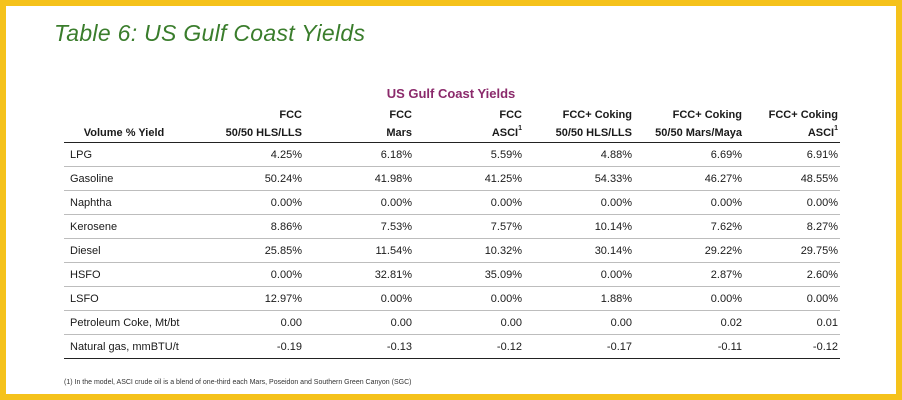 The width and height of the screenshot is (902, 400). I want to click on yield-cell: 41.25%, so click(503, 178).